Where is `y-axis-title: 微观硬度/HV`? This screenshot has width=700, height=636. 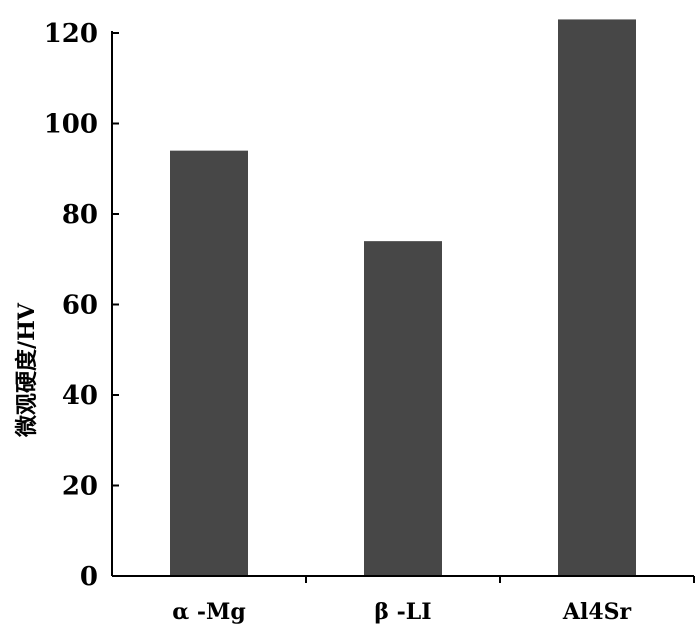
y-axis-title: 微观硬度/HV is located at coordinates (27, 370).